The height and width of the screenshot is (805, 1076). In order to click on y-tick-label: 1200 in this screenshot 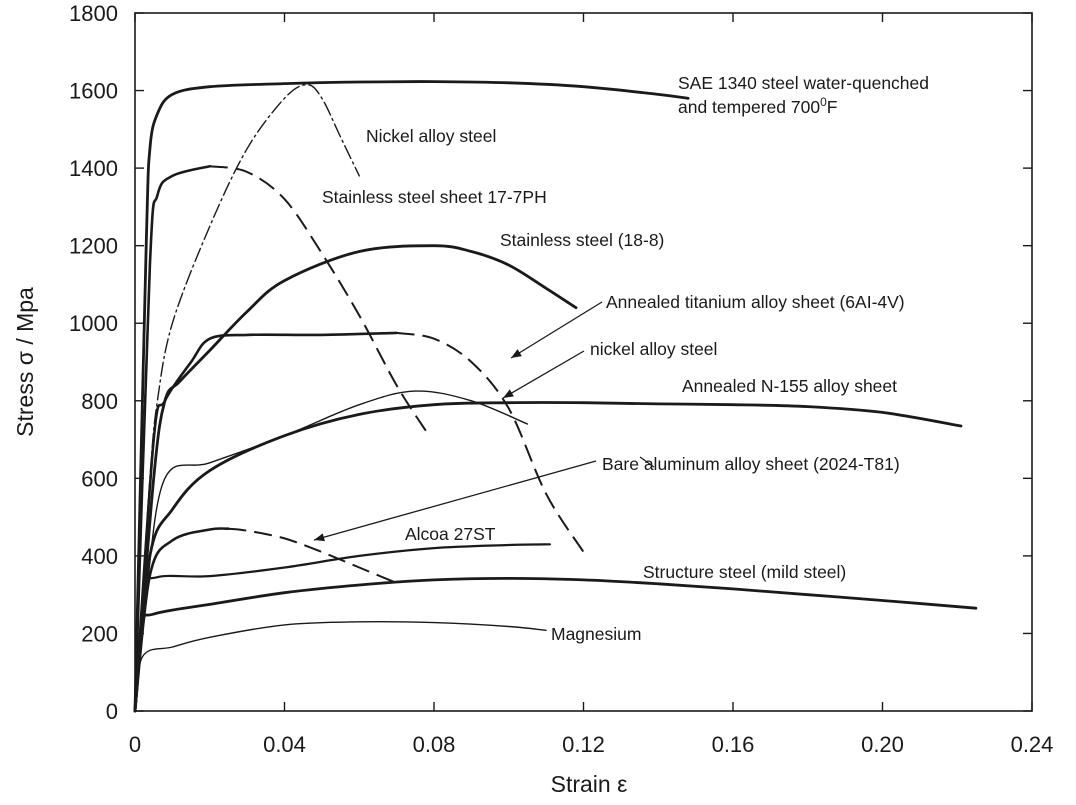, I will do `click(93, 246)`.